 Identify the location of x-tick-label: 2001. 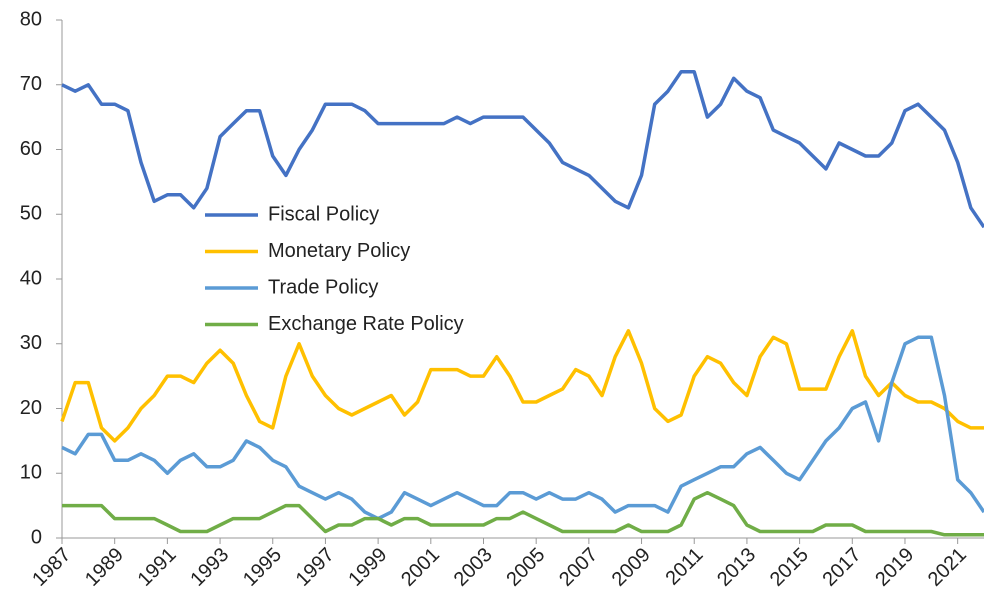
(420, 567).